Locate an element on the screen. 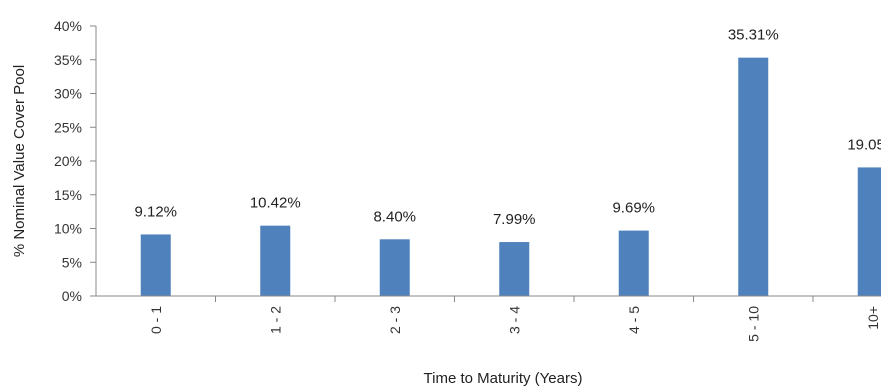 The width and height of the screenshot is (881, 387). x-tick-label: 1 - 2 is located at coordinates (275, 320).